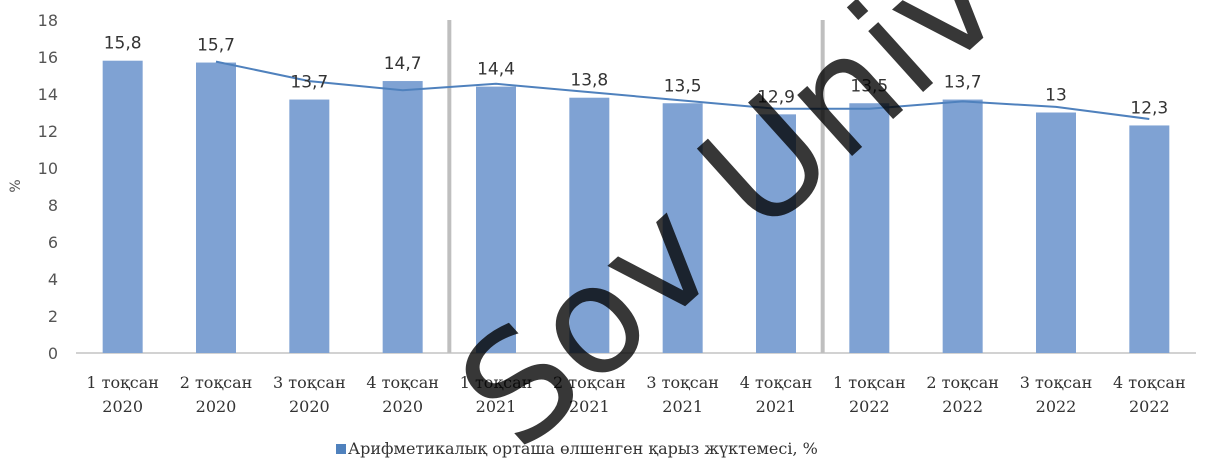 The height and width of the screenshot is (464, 1206). Describe the element at coordinates (216, 394) in the screenshot. I see `category-label: 2 тоқсан 2020` at that location.